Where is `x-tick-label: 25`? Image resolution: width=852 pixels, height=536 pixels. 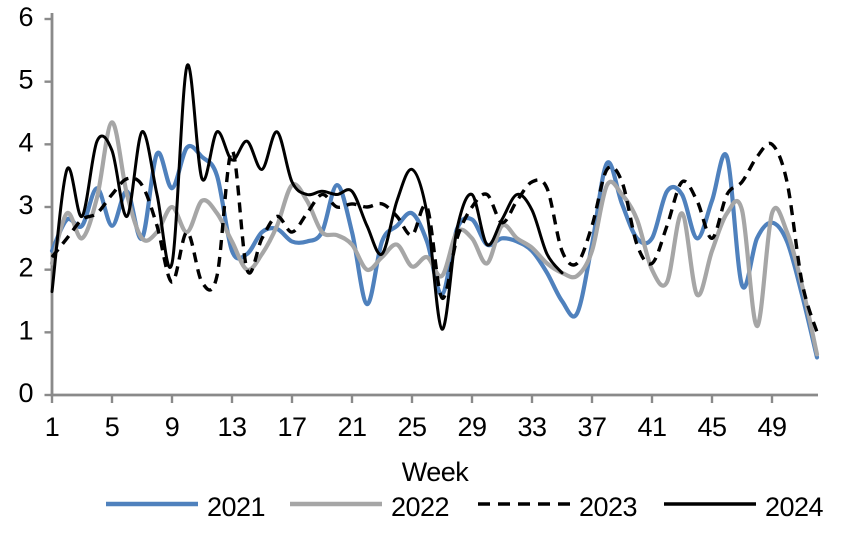
x-tick-label: 25 is located at coordinates (411, 427).